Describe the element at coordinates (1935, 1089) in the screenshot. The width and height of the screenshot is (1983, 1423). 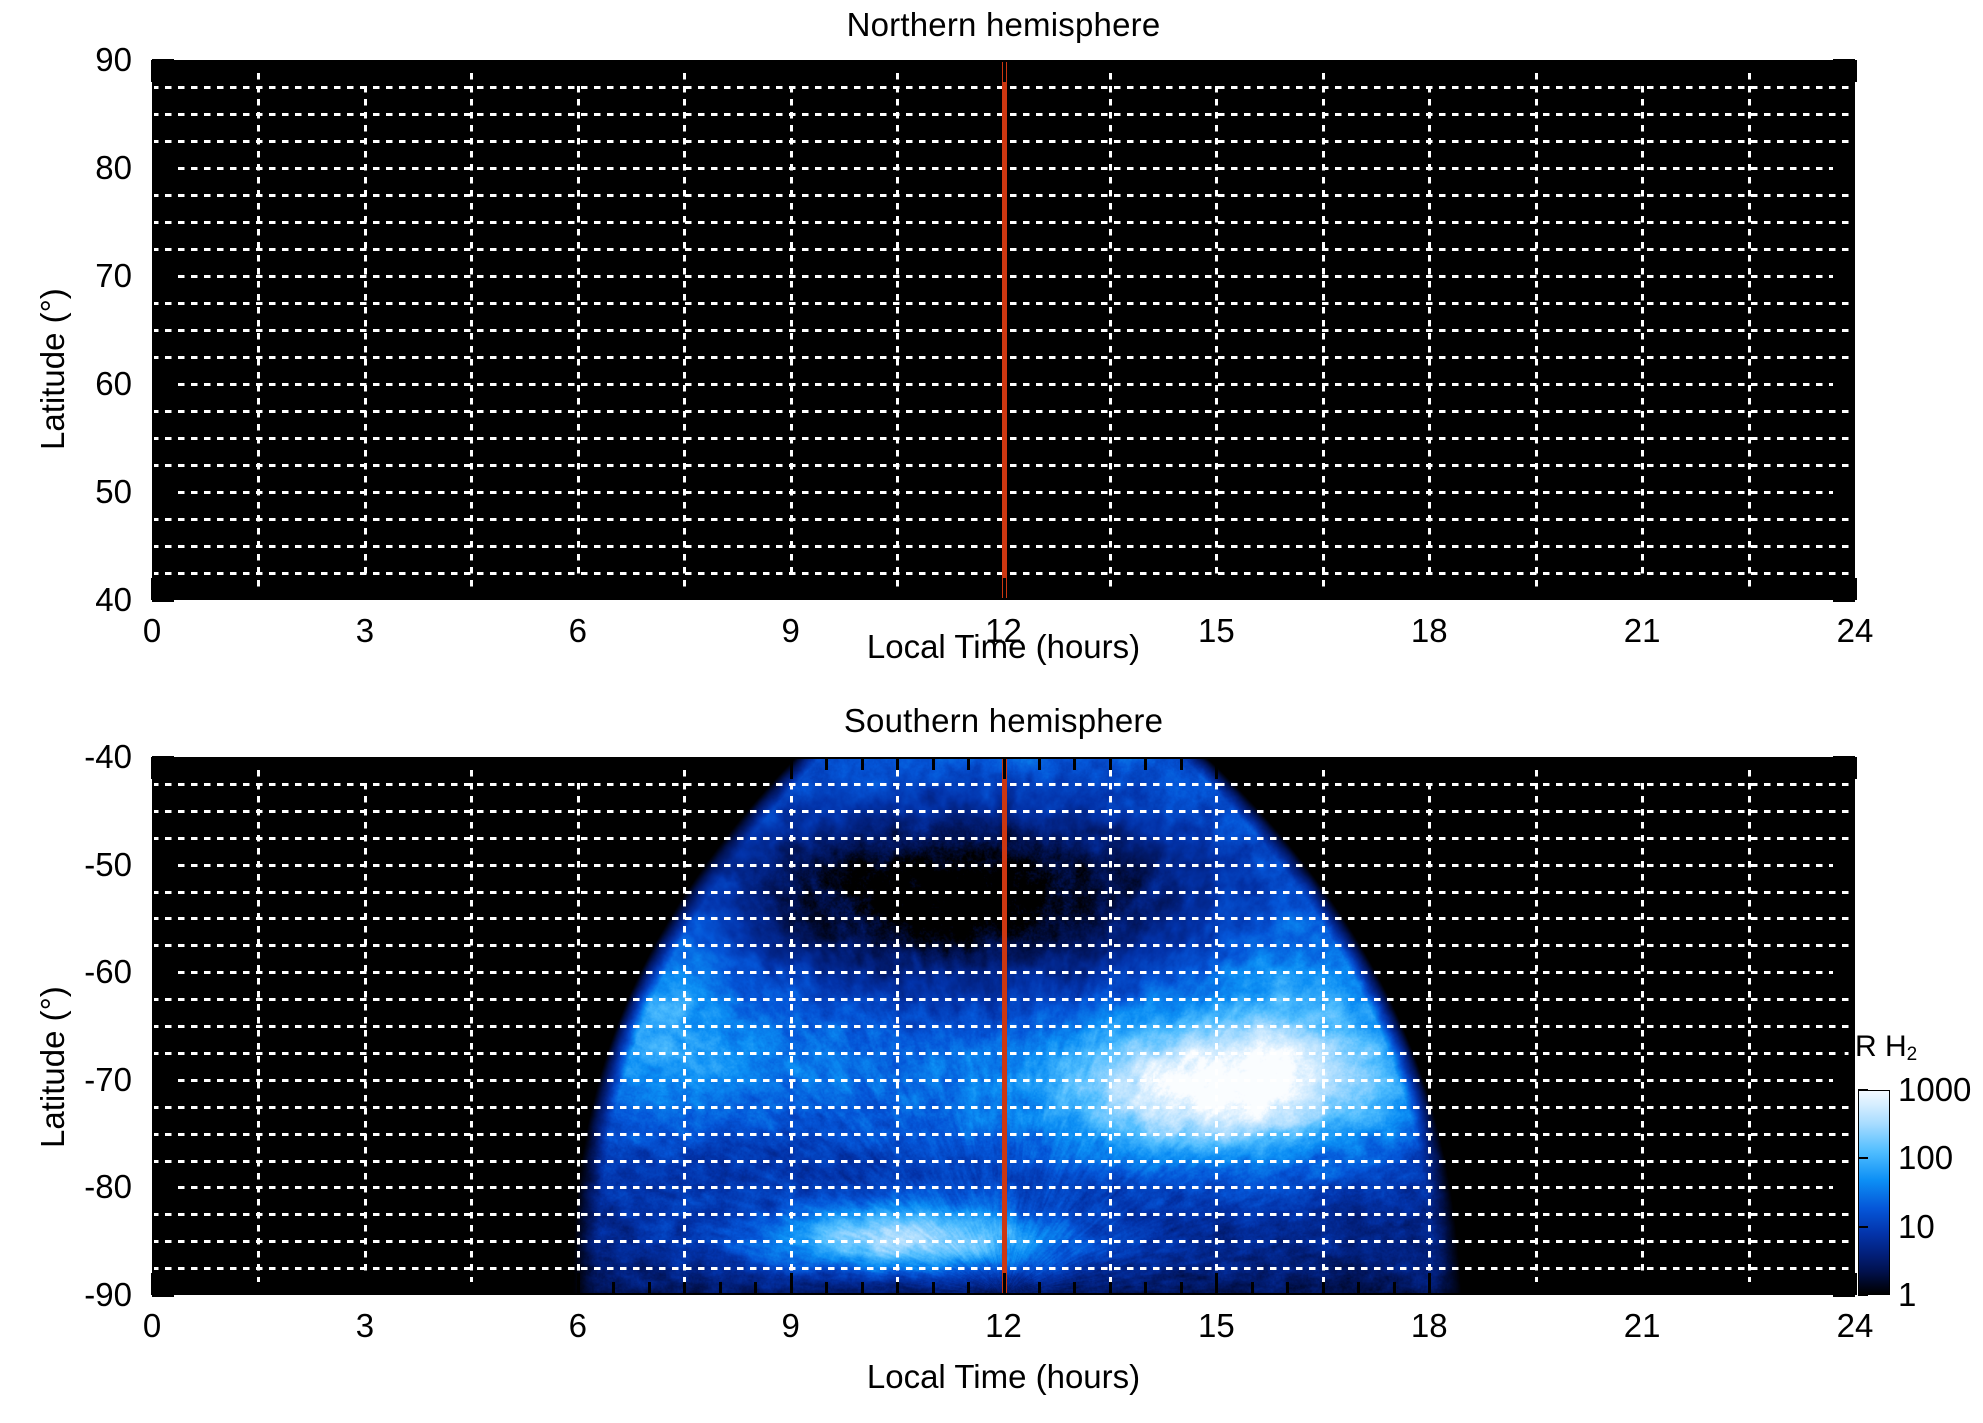
I see `colorbar-tick-label: 1000` at that location.